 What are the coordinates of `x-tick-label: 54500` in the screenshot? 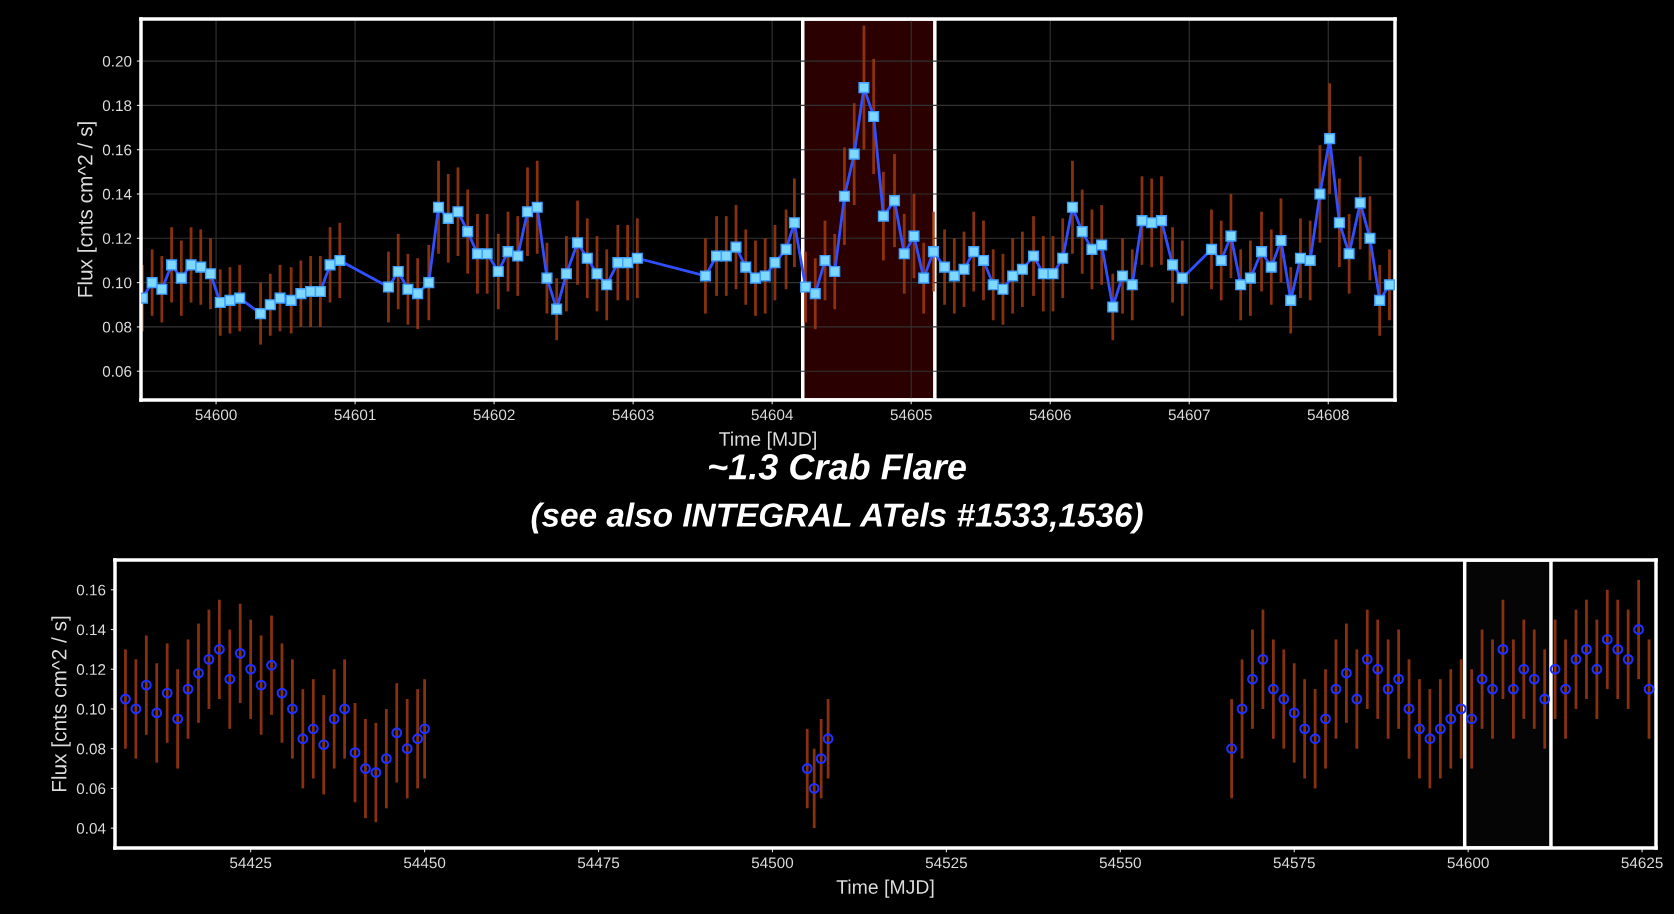 It's located at (772, 863).